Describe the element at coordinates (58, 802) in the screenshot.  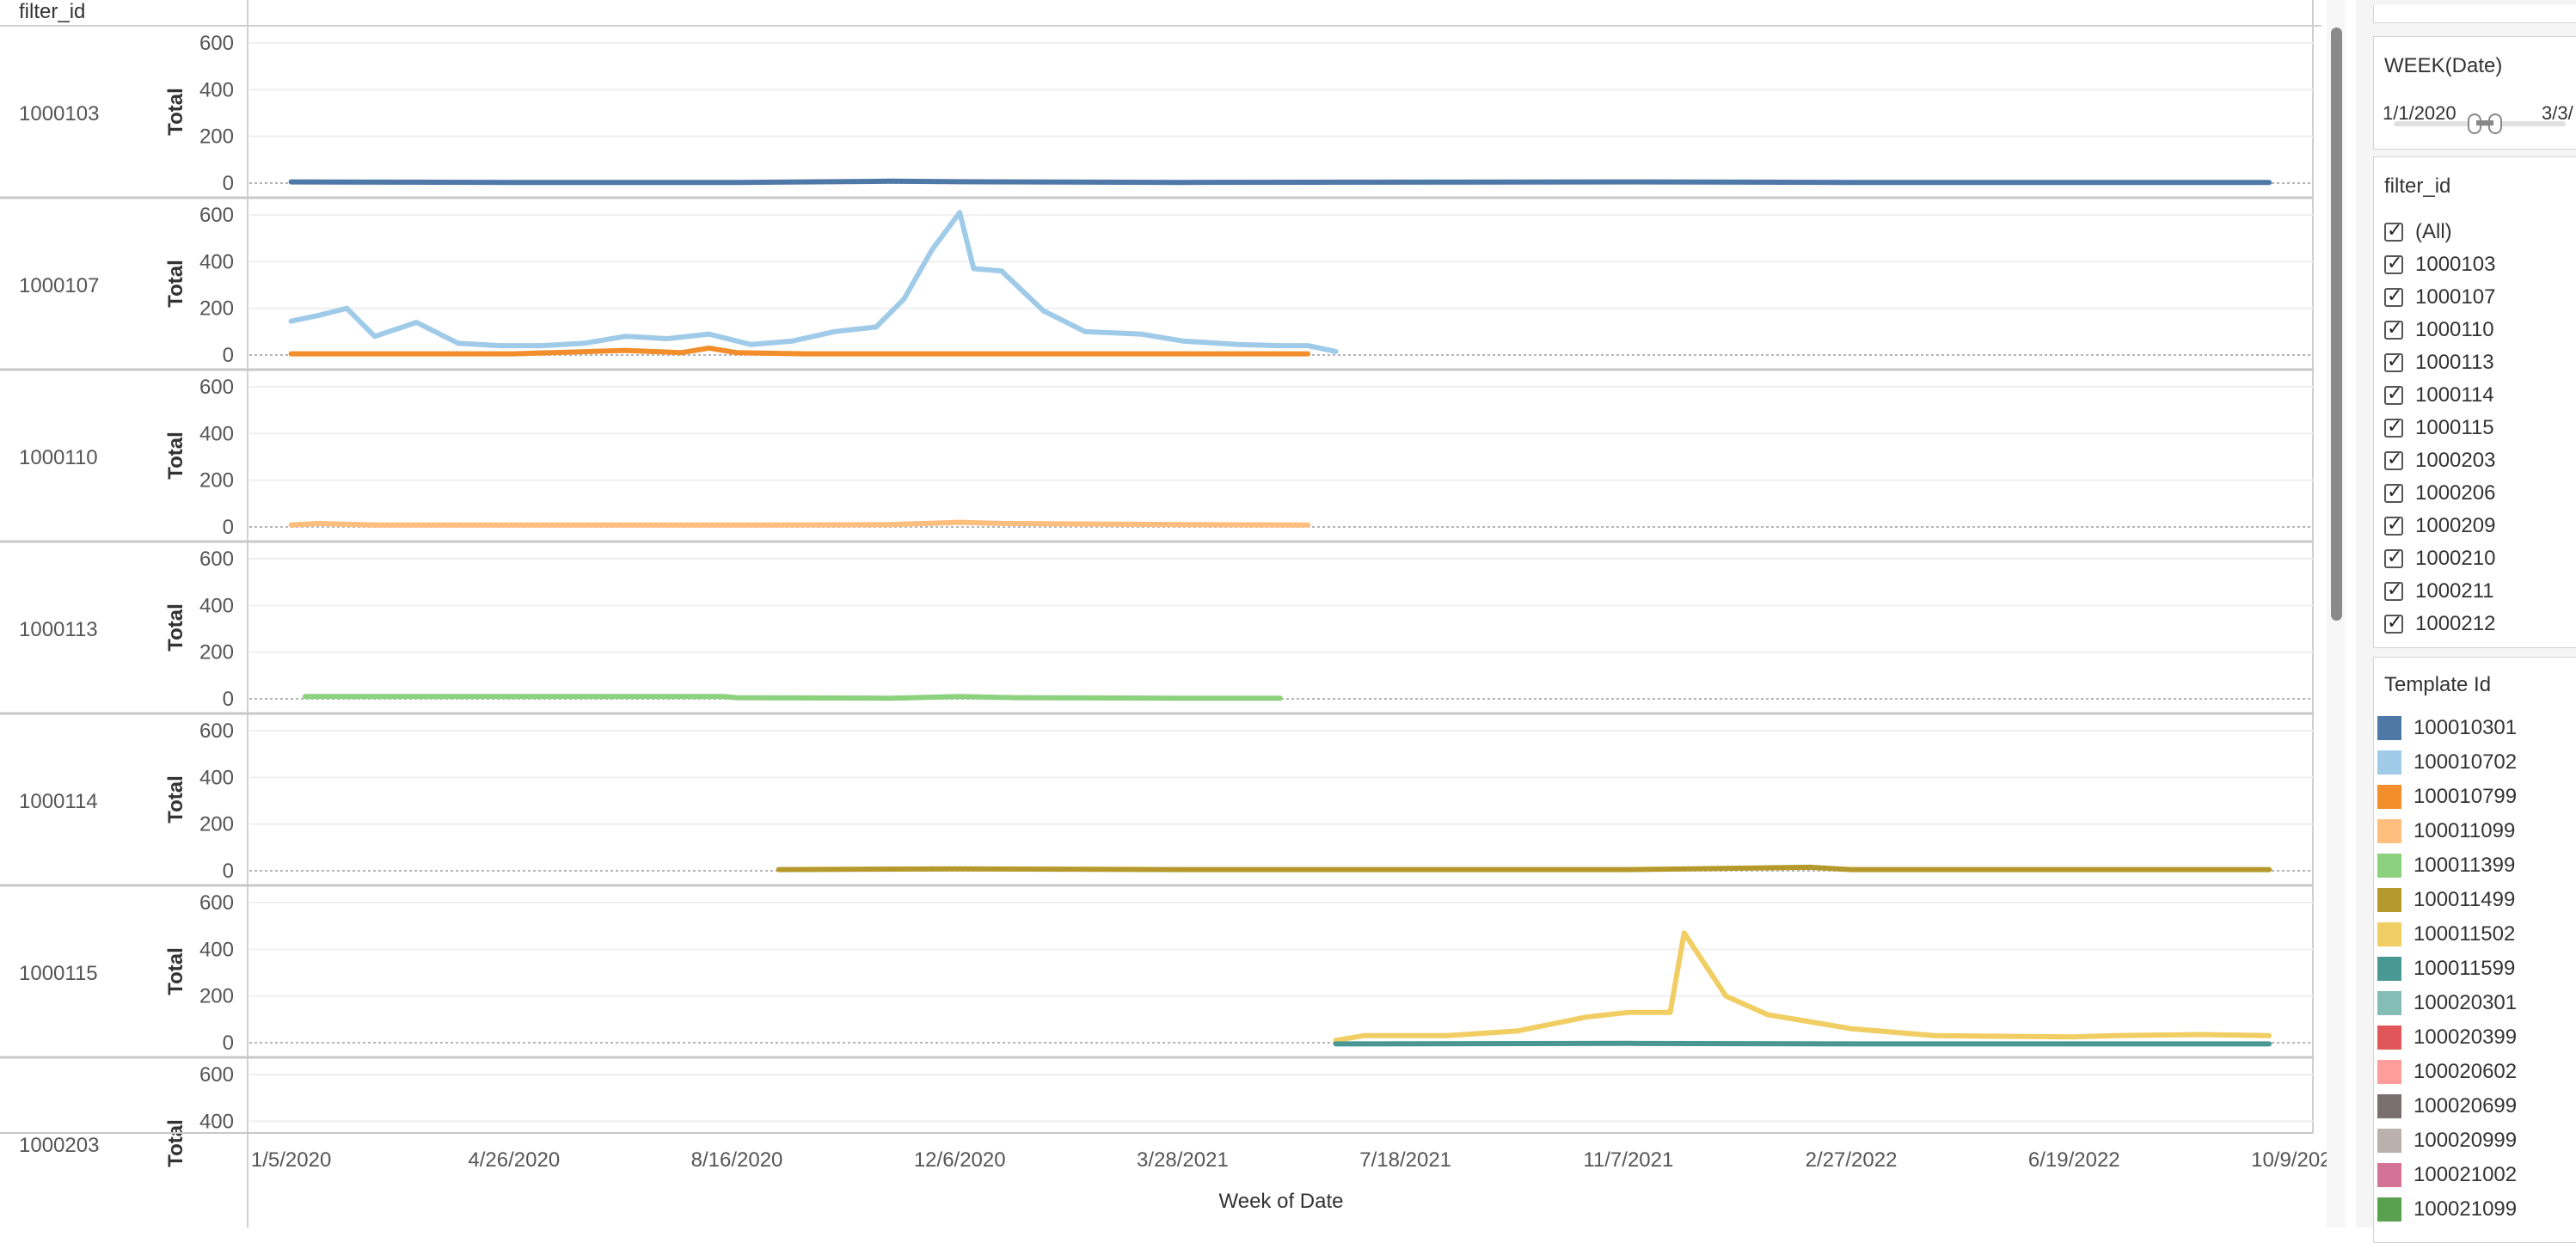
I see `panel-label: 1000114` at that location.